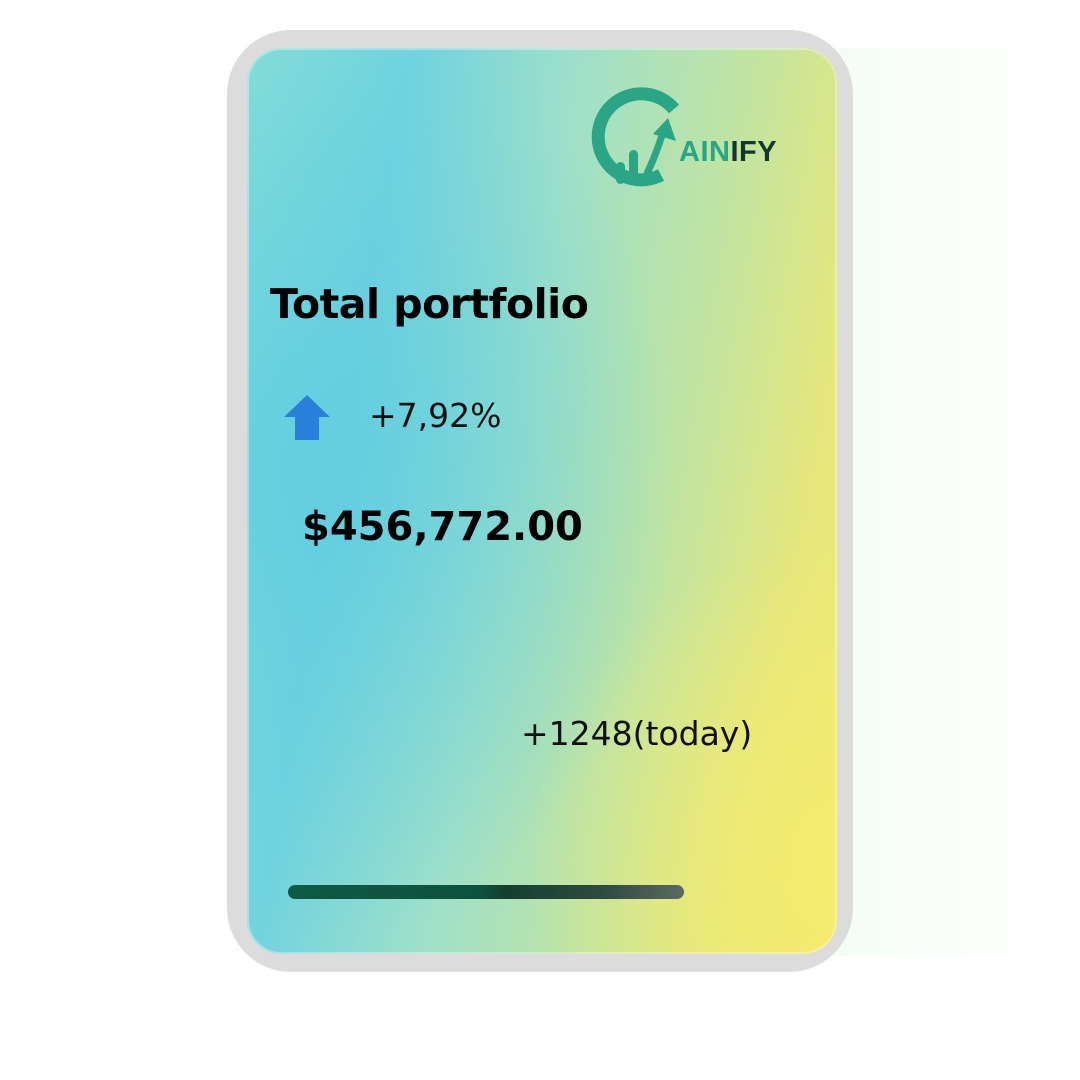  I want to click on change-percent: +7,92%, so click(435, 415).